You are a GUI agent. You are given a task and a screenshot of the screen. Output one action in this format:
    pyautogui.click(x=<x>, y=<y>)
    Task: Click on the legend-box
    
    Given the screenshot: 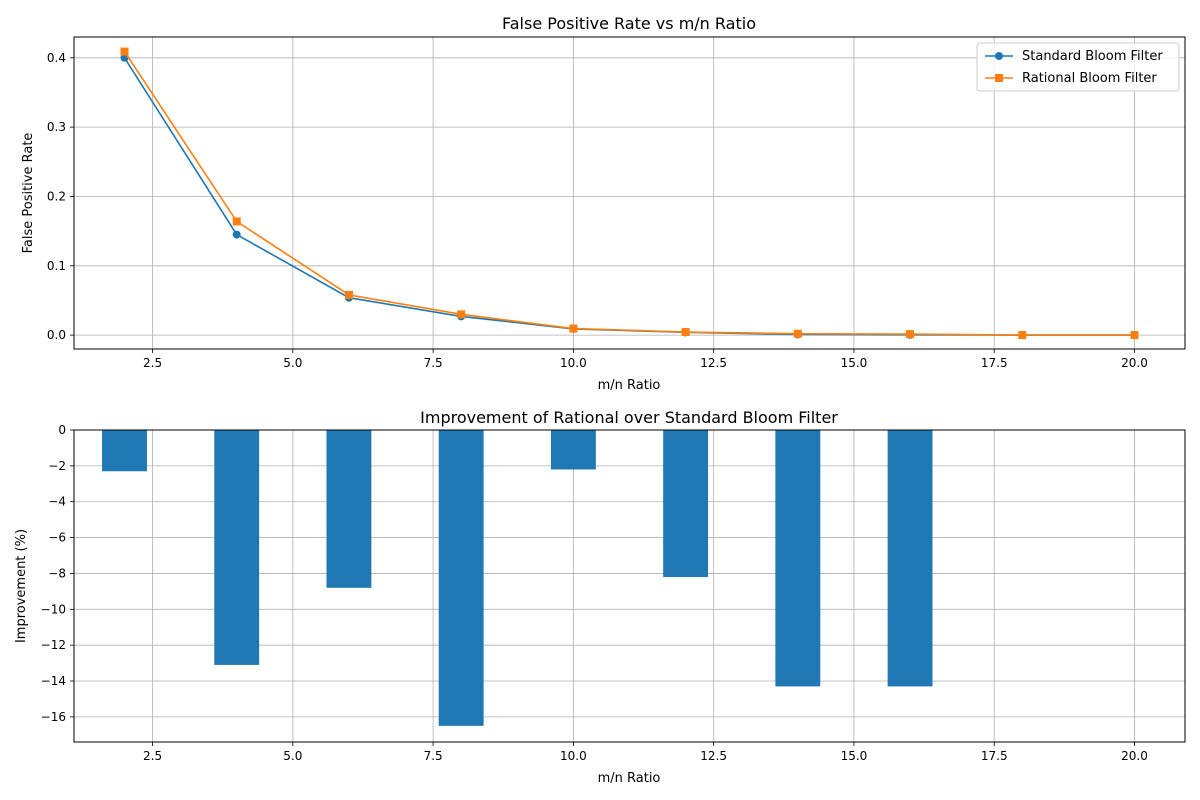 What is the action you would take?
    pyautogui.click(x=1078, y=67)
    